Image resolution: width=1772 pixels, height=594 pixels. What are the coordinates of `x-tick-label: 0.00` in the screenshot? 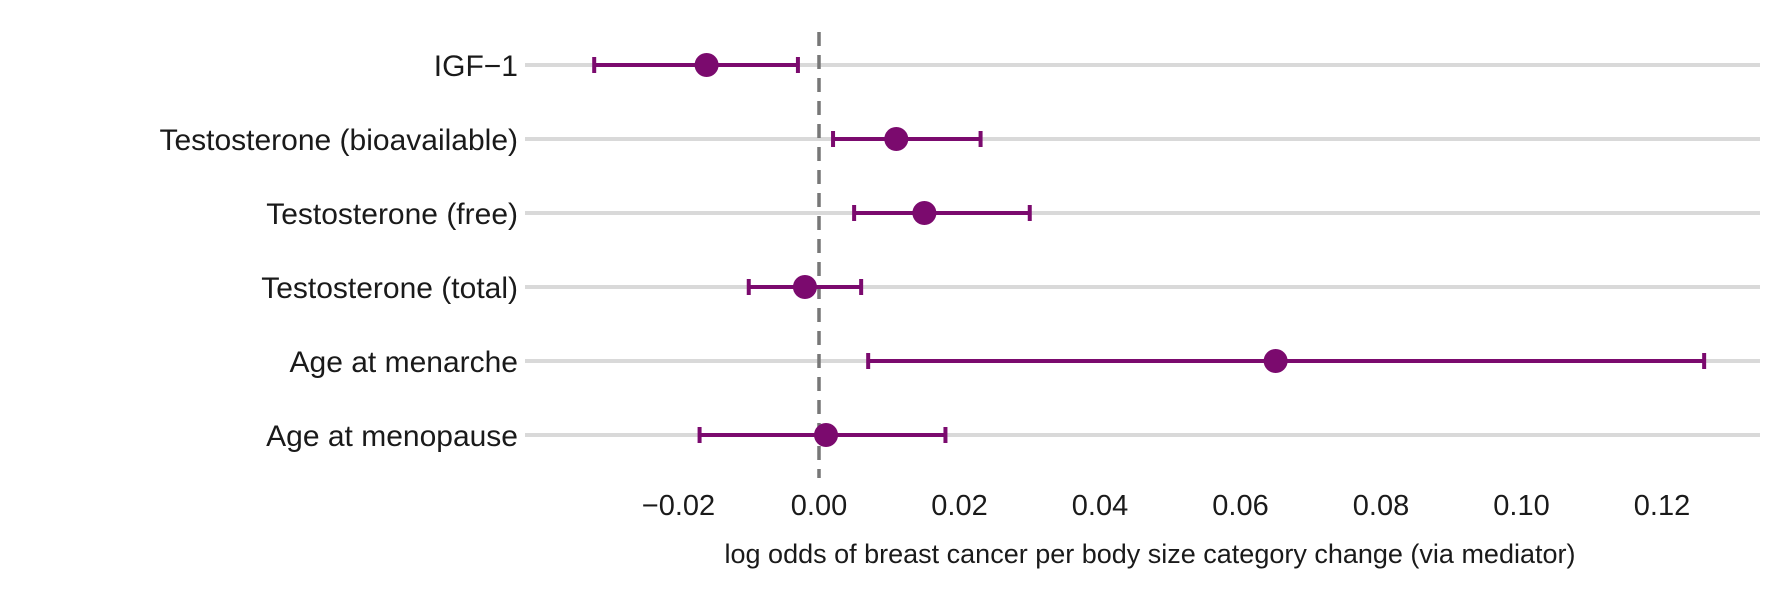 It's located at (819, 506).